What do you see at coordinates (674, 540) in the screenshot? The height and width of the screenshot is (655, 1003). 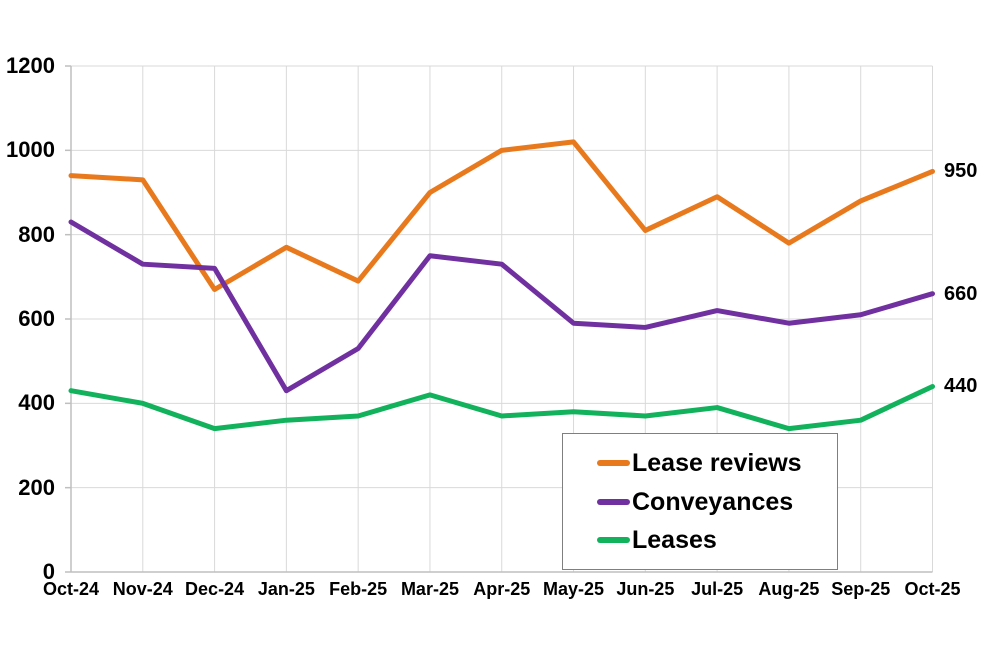 I see `legend-label: Leases` at bounding box center [674, 540].